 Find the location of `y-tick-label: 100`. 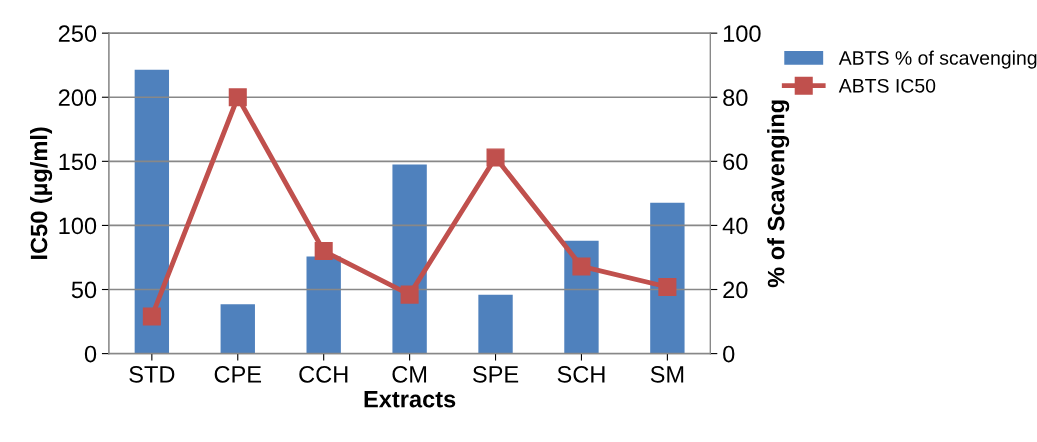

y-tick-label: 100 is located at coordinates (78, 226).